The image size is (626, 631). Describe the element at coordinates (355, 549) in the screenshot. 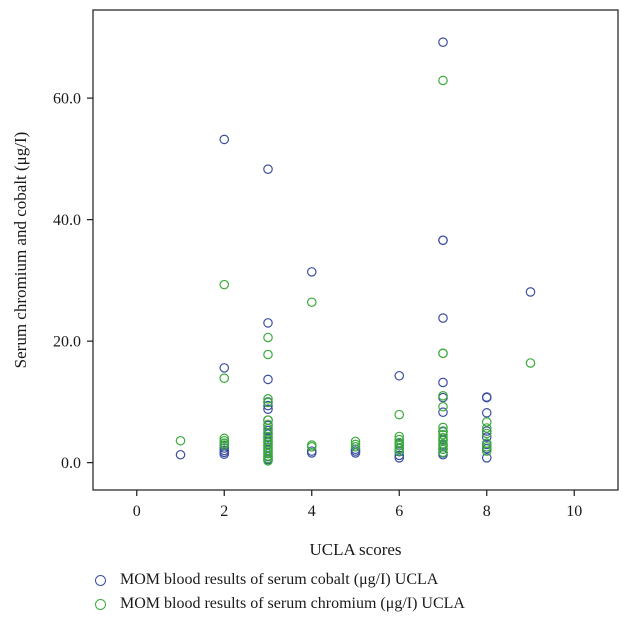

I see `x-axis-label: UCLA scores` at that location.